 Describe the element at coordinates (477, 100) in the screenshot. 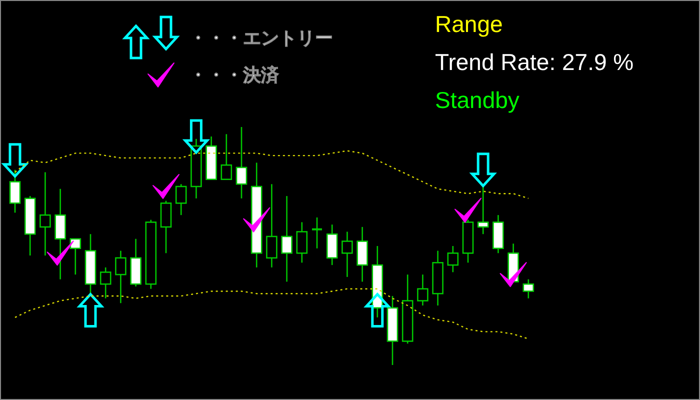

I see `text: Standby` at that location.